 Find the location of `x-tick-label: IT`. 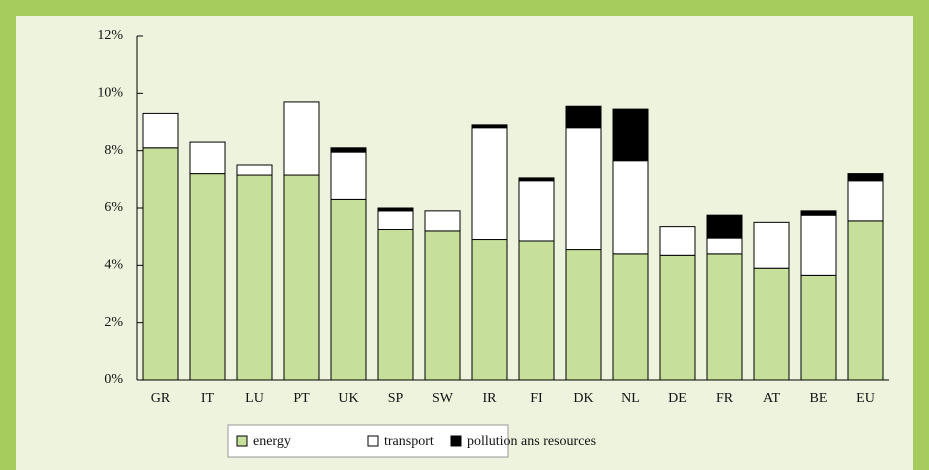

x-tick-label: IT is located at coordinates (208, 398).